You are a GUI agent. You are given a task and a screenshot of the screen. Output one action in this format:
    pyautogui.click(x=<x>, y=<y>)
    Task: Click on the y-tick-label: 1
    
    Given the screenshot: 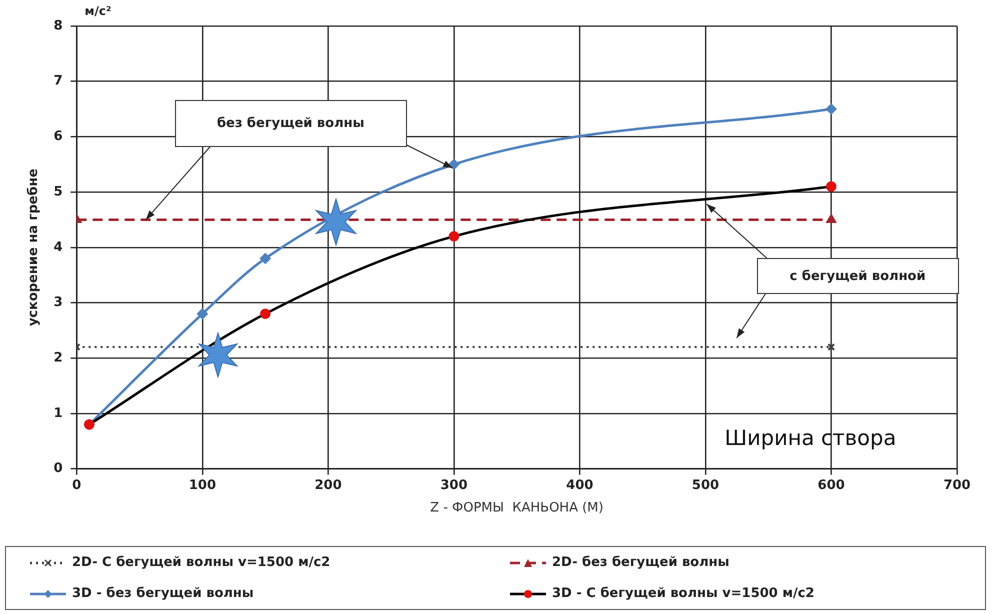 What is the action you would take?
    pyautogui.click(x=58, y=413)
    